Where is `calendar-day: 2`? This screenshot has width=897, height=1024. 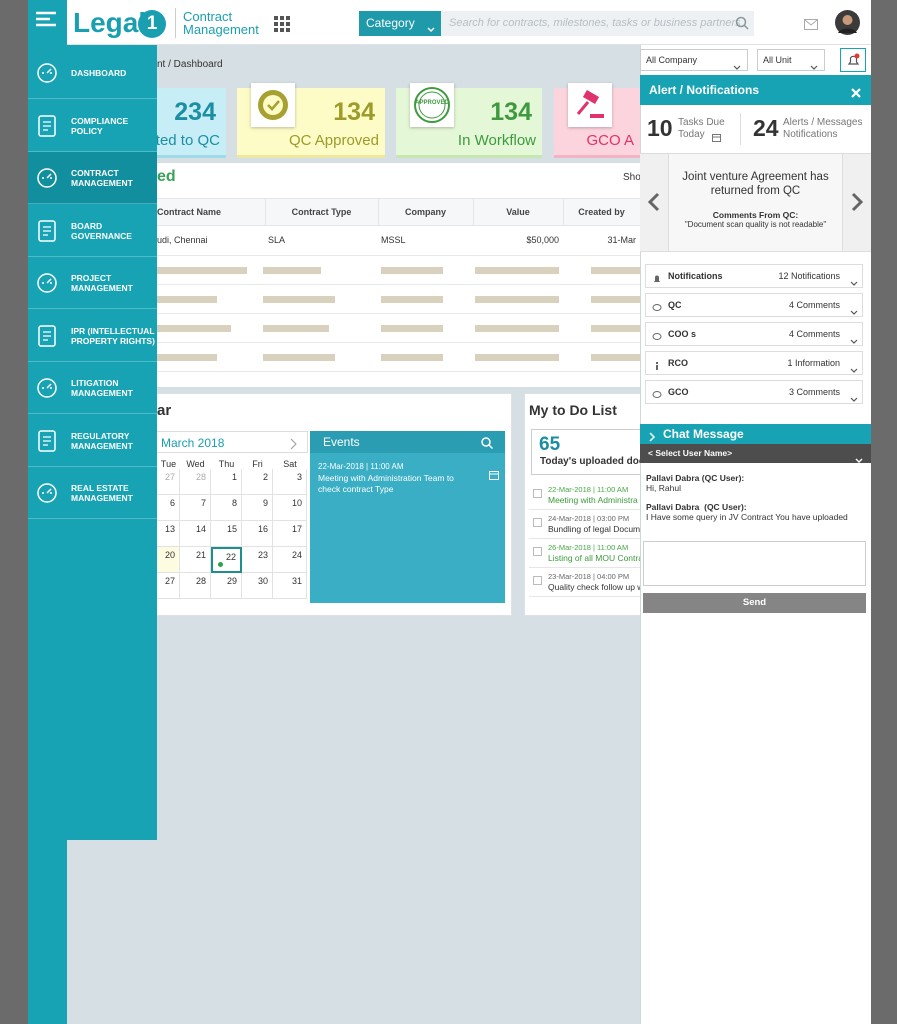 calendar-day: 2 is located at coordinates (257, 482).